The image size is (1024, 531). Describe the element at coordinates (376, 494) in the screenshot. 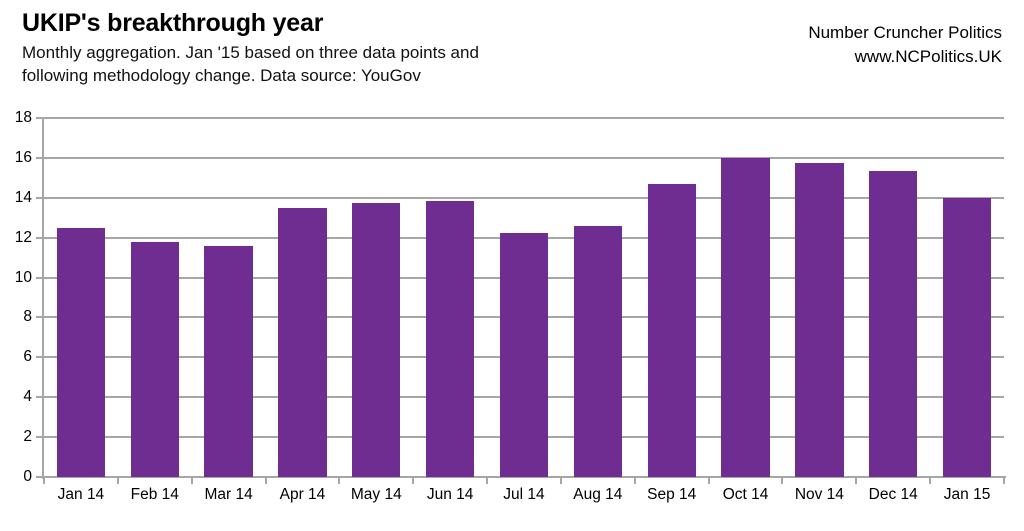

I see `x-axis-tick-label: May 14` at that location.